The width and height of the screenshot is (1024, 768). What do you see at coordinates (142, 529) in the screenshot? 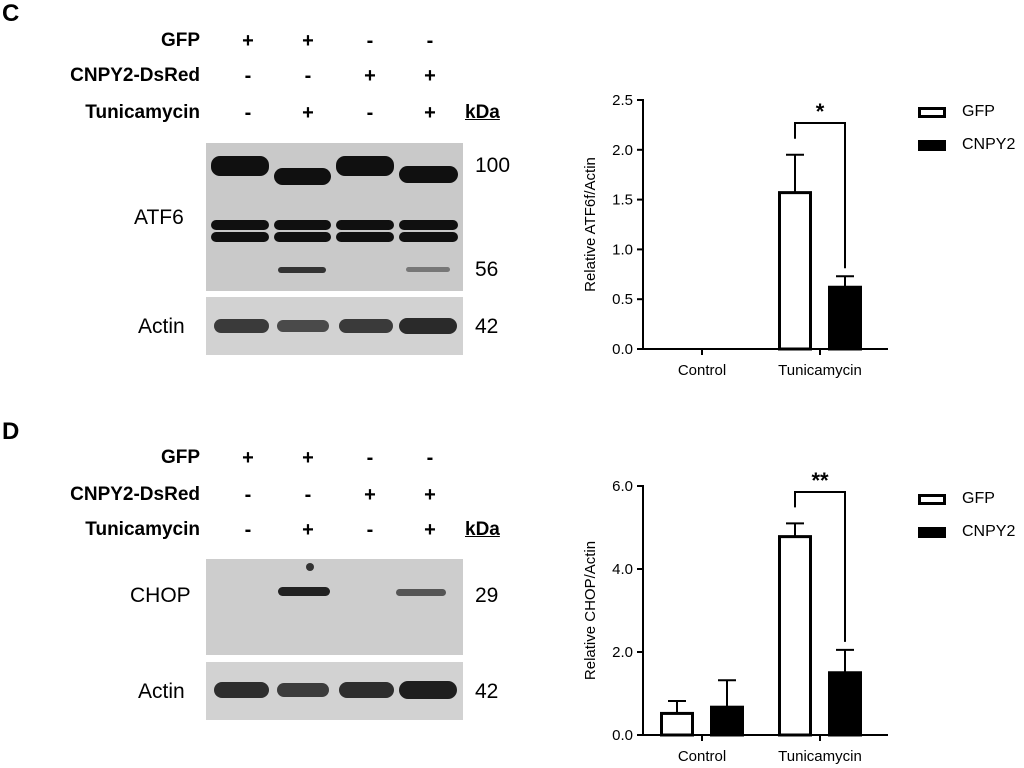
I see `condition-label-tunicamycin: Tunicamycin` at bounding box center [142, 529].